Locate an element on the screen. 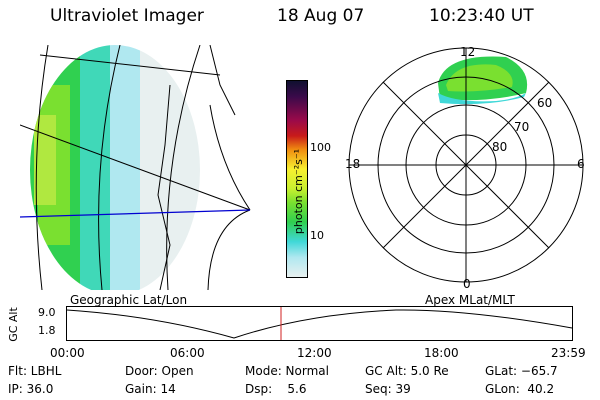  colorbar-tick-100: 100 is located at coordinates (320, 147).